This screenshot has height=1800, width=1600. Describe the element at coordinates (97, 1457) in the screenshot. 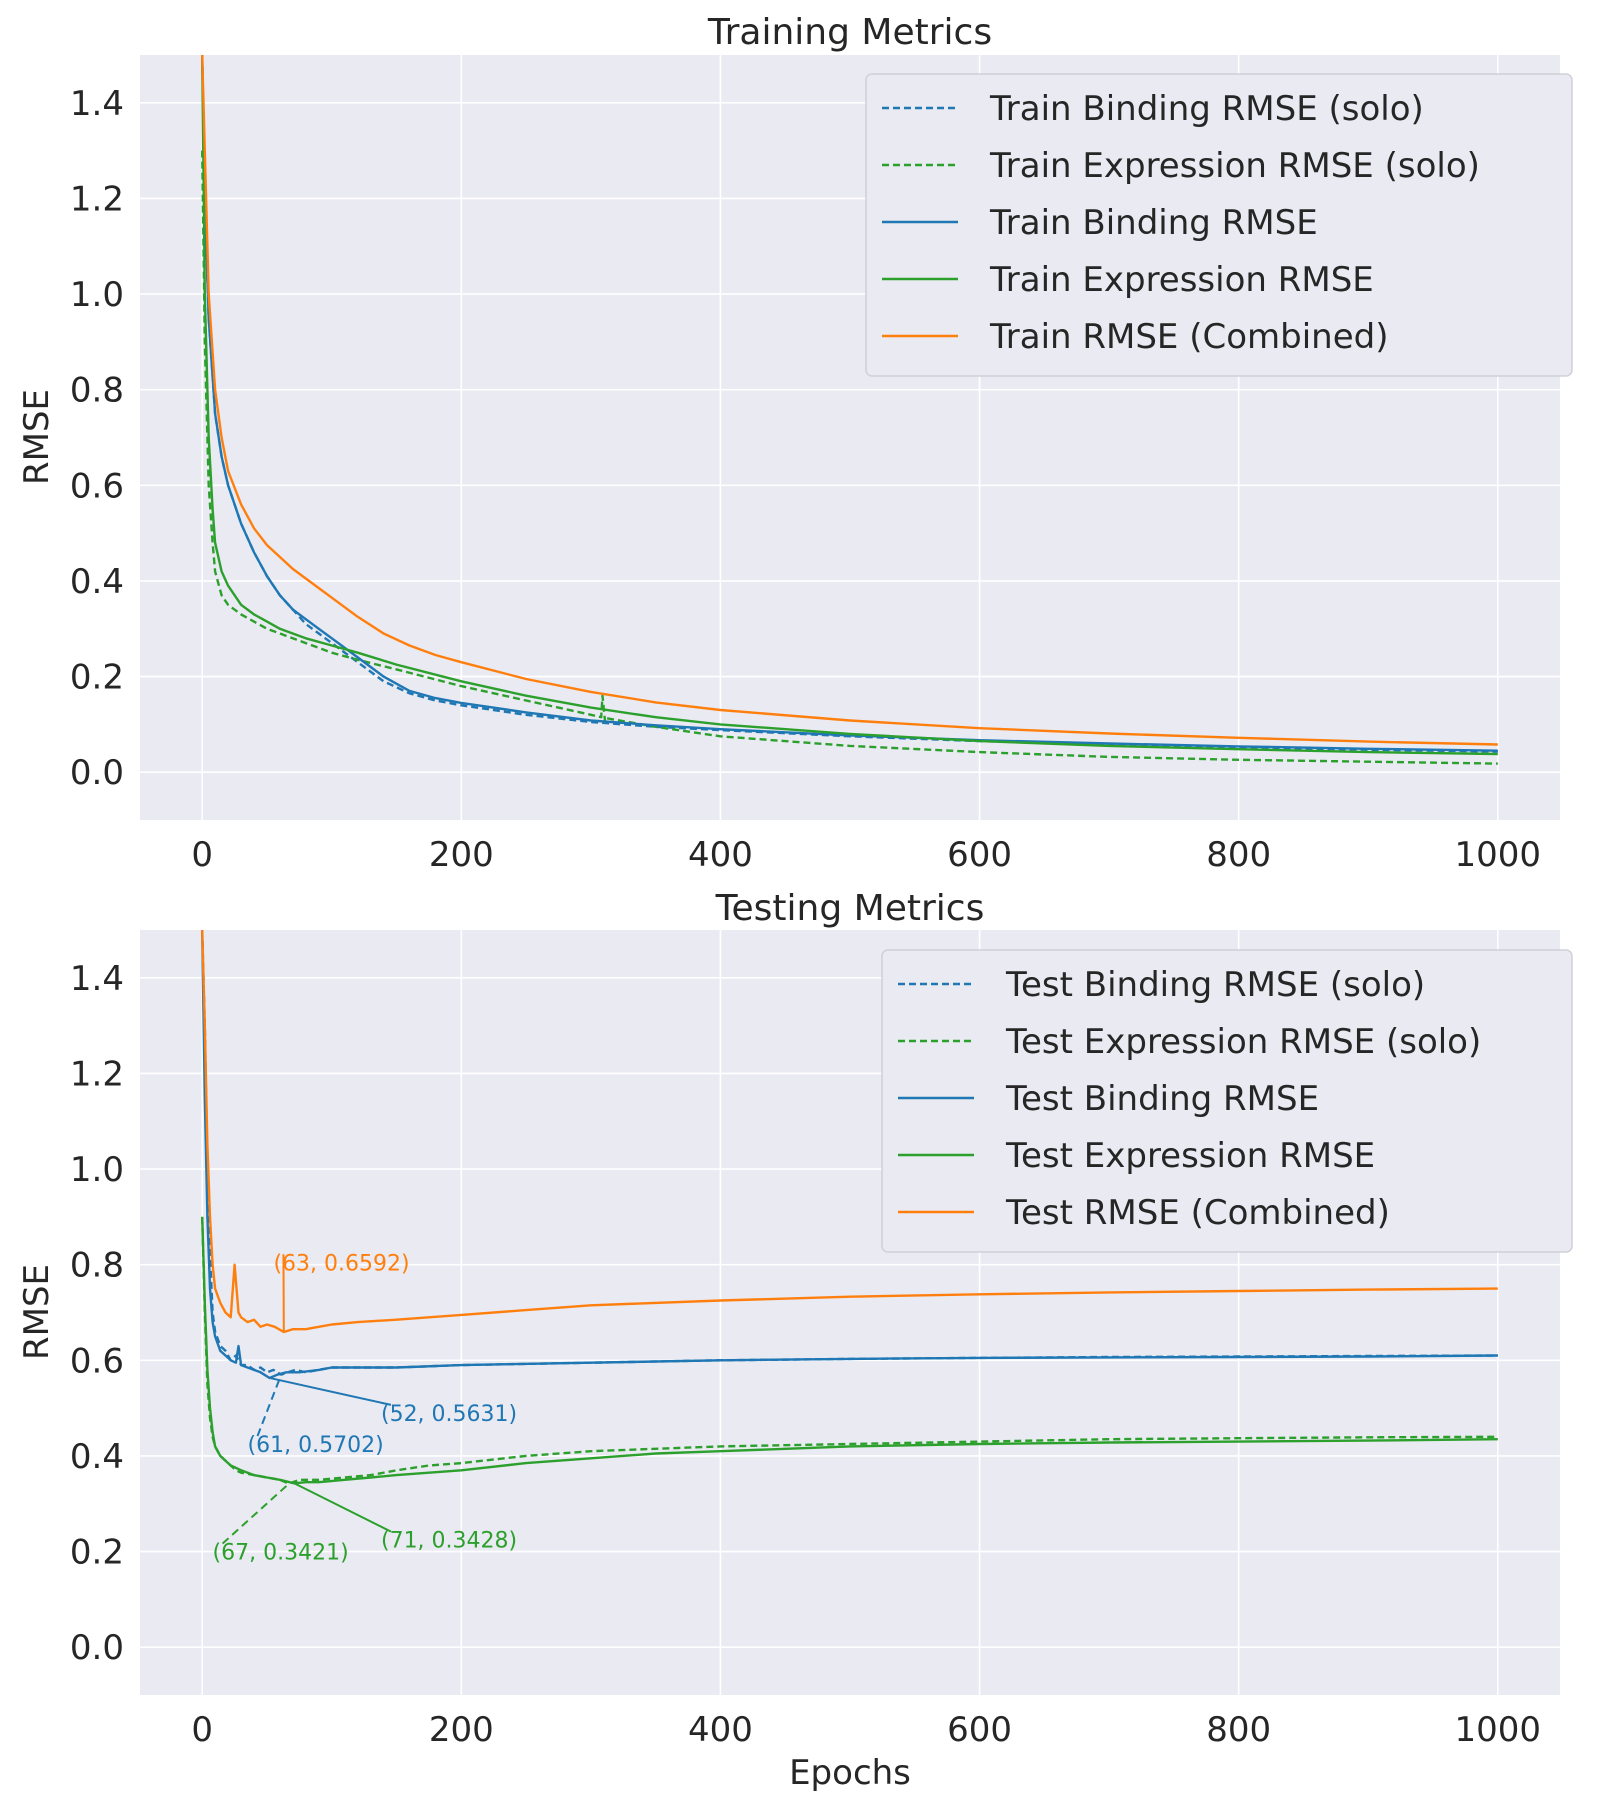

I see `testing-ytick-label: 0.4` at that location.